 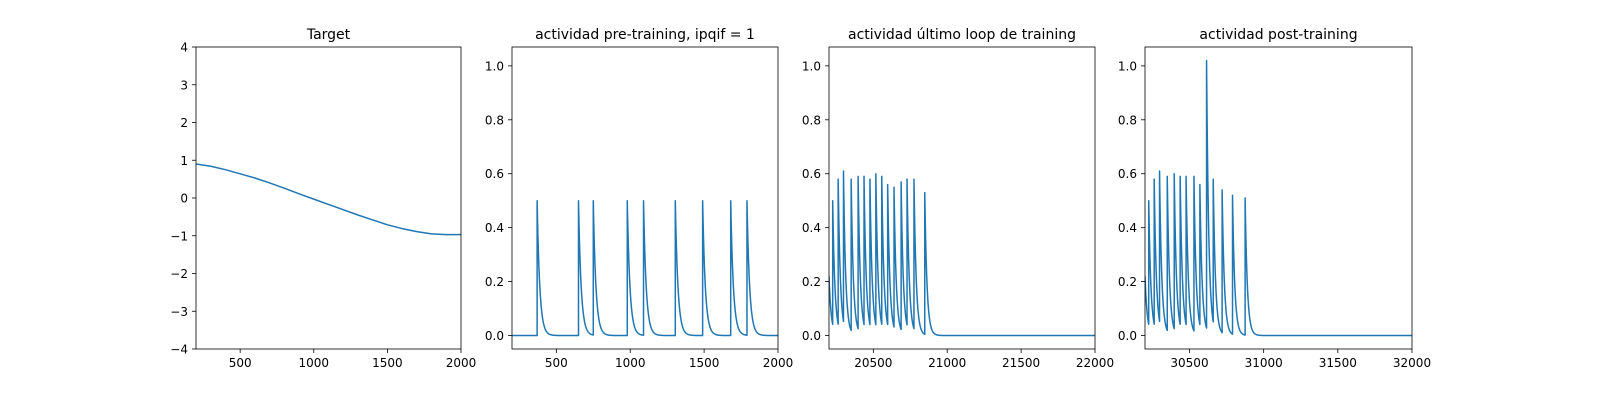 I want to click on x-tick-label: 32000, so click(x=1412, y=363).